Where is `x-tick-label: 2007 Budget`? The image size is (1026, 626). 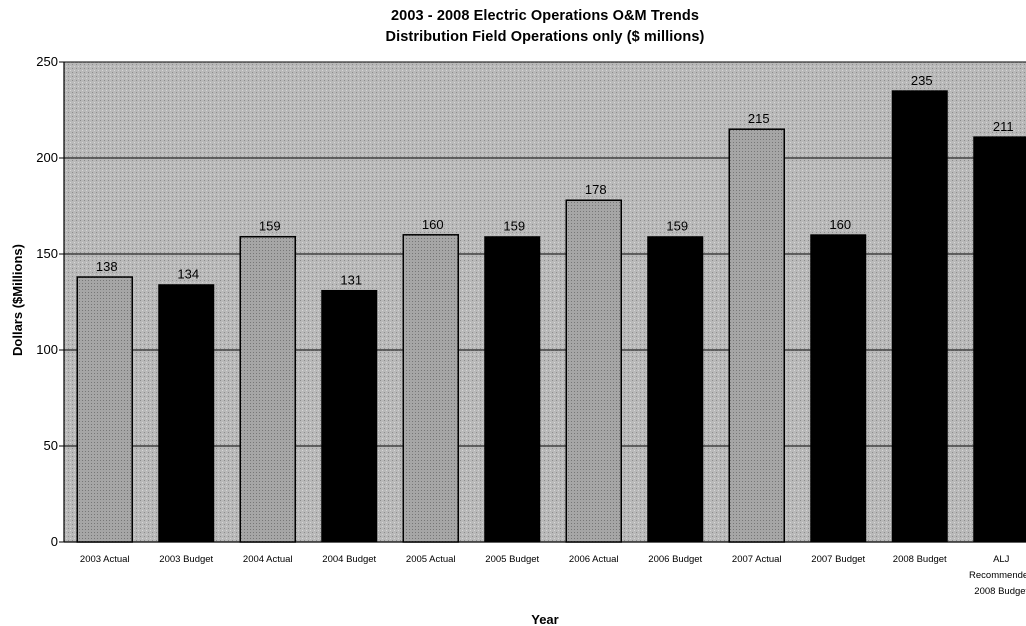
x-tick-label: 2007 Budget is located at coordinates (838, 559).